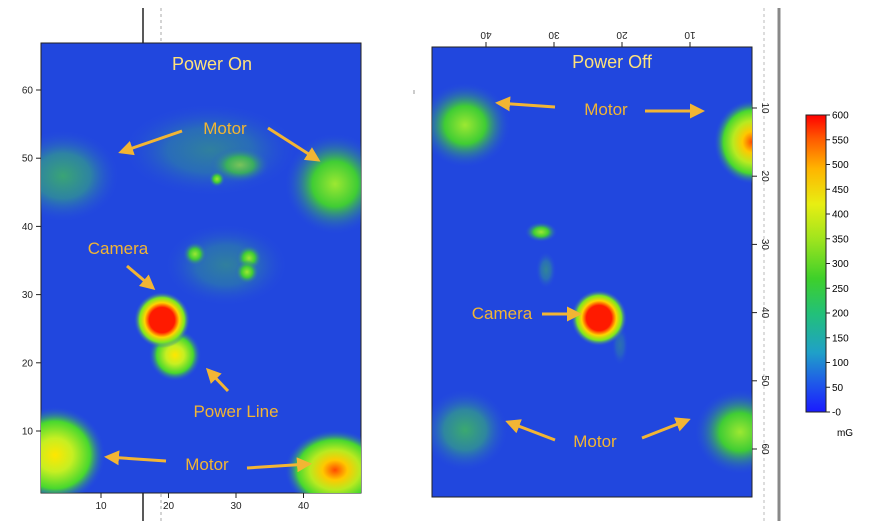  I want to click on power-on-annotation-camera: Camera, so click(118, 248).